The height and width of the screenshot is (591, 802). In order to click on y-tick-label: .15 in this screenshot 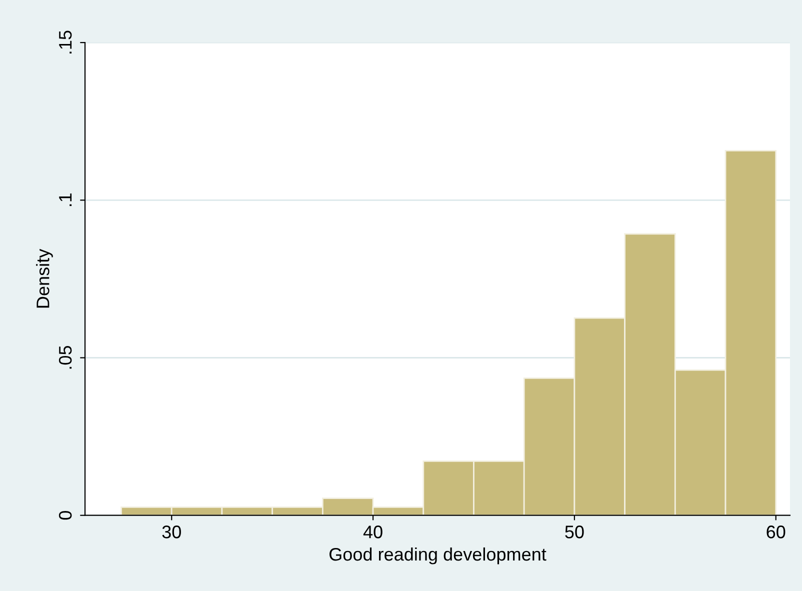, I will do `click(65, 42)`.